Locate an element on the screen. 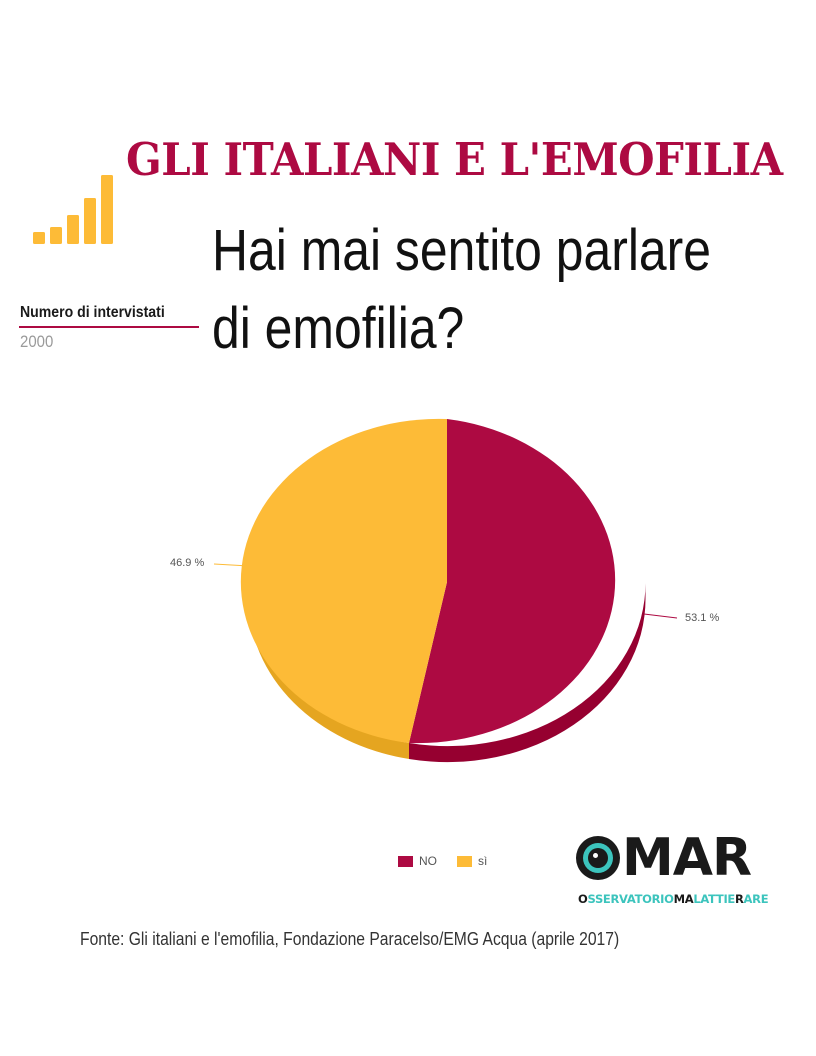 The image size is (816, 1056). pie-slice-si is located at coordinates (343, 580).